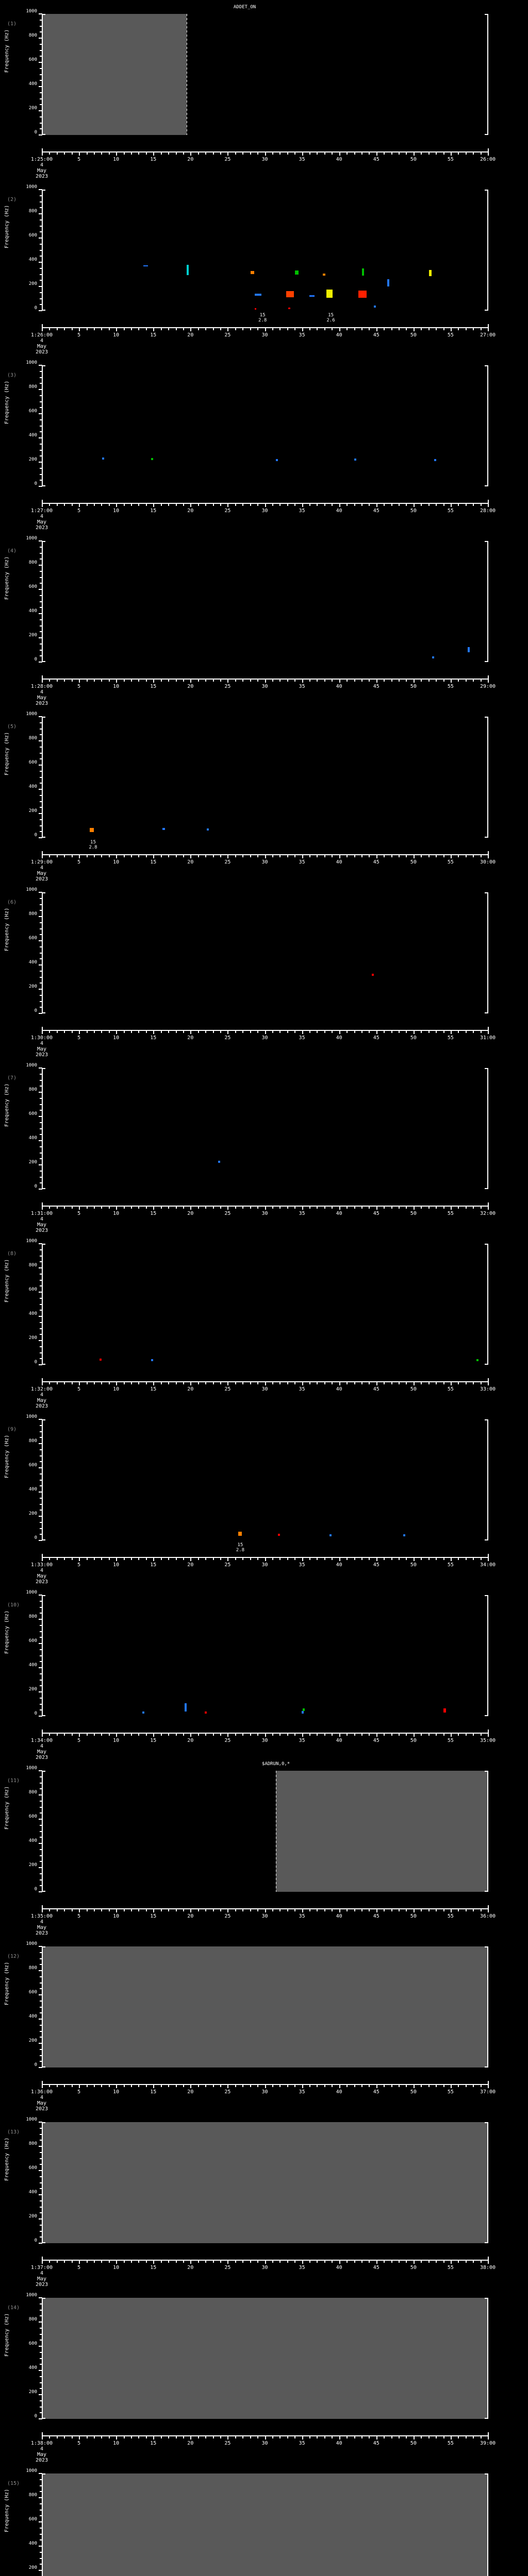  Describe the element at coordinates (32, 1465) in the screenshot. I see `y-axis-tick-label: 600` at that location.